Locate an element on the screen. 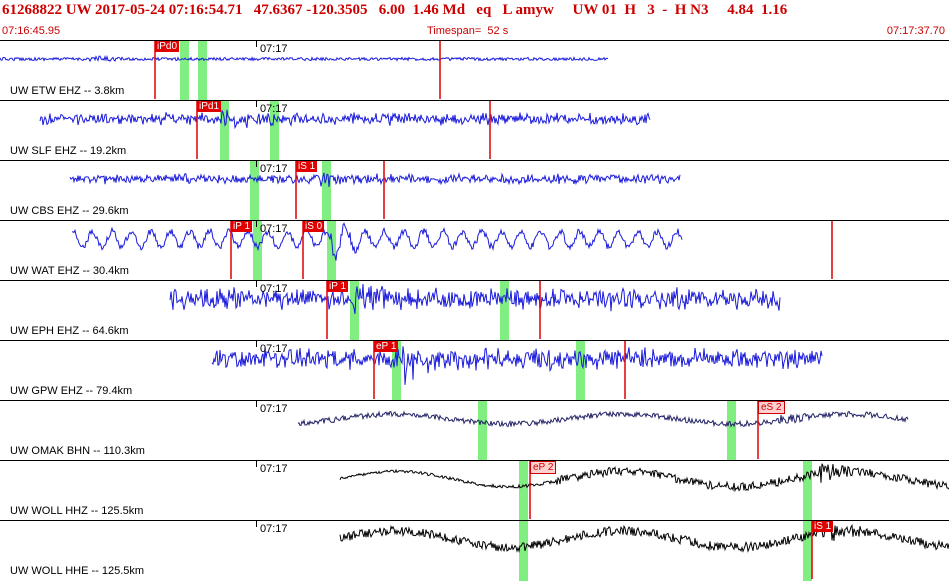 The image size is (949, 581). pick-label: eS 2 is located at coordinates (771, 407).